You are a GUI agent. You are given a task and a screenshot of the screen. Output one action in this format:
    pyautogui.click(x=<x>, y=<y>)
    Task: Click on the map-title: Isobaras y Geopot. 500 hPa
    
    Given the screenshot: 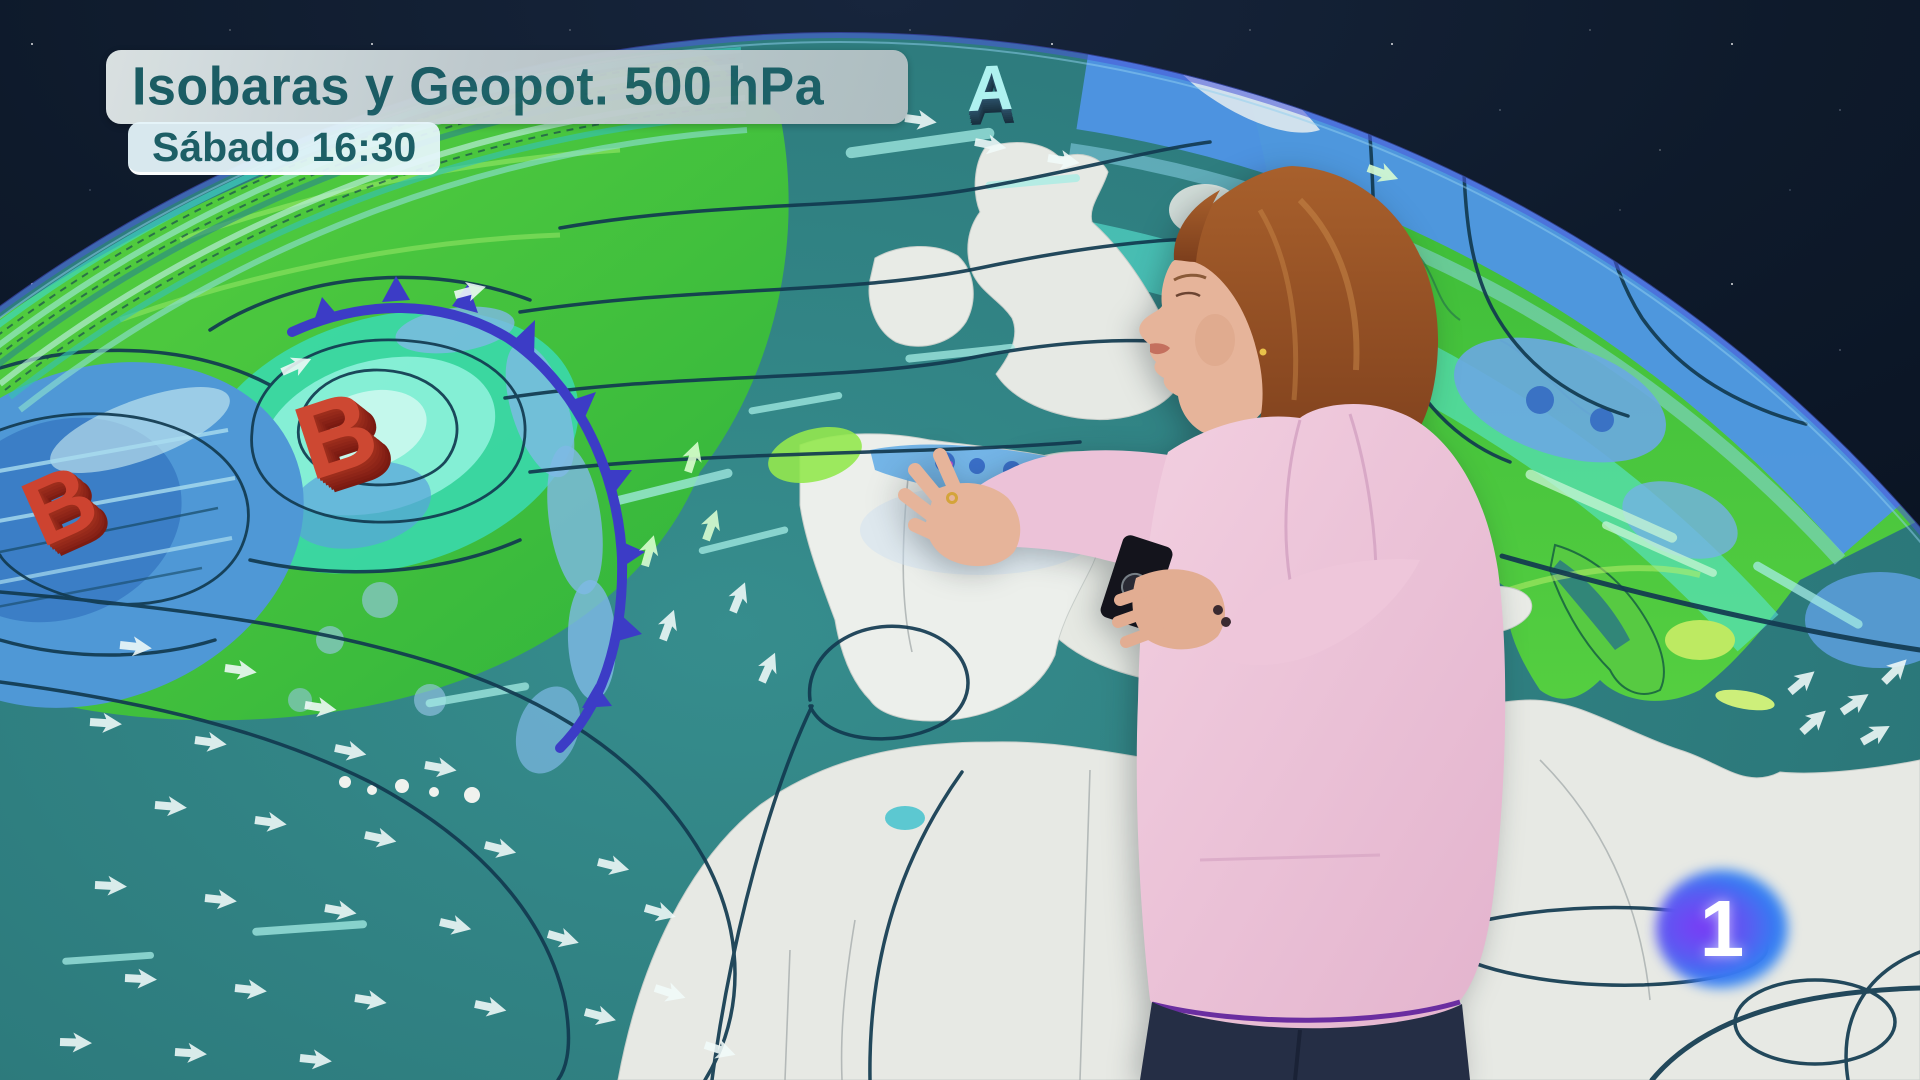 What is the action you would take?
    pyautogui.click(x=478, y=87)
    